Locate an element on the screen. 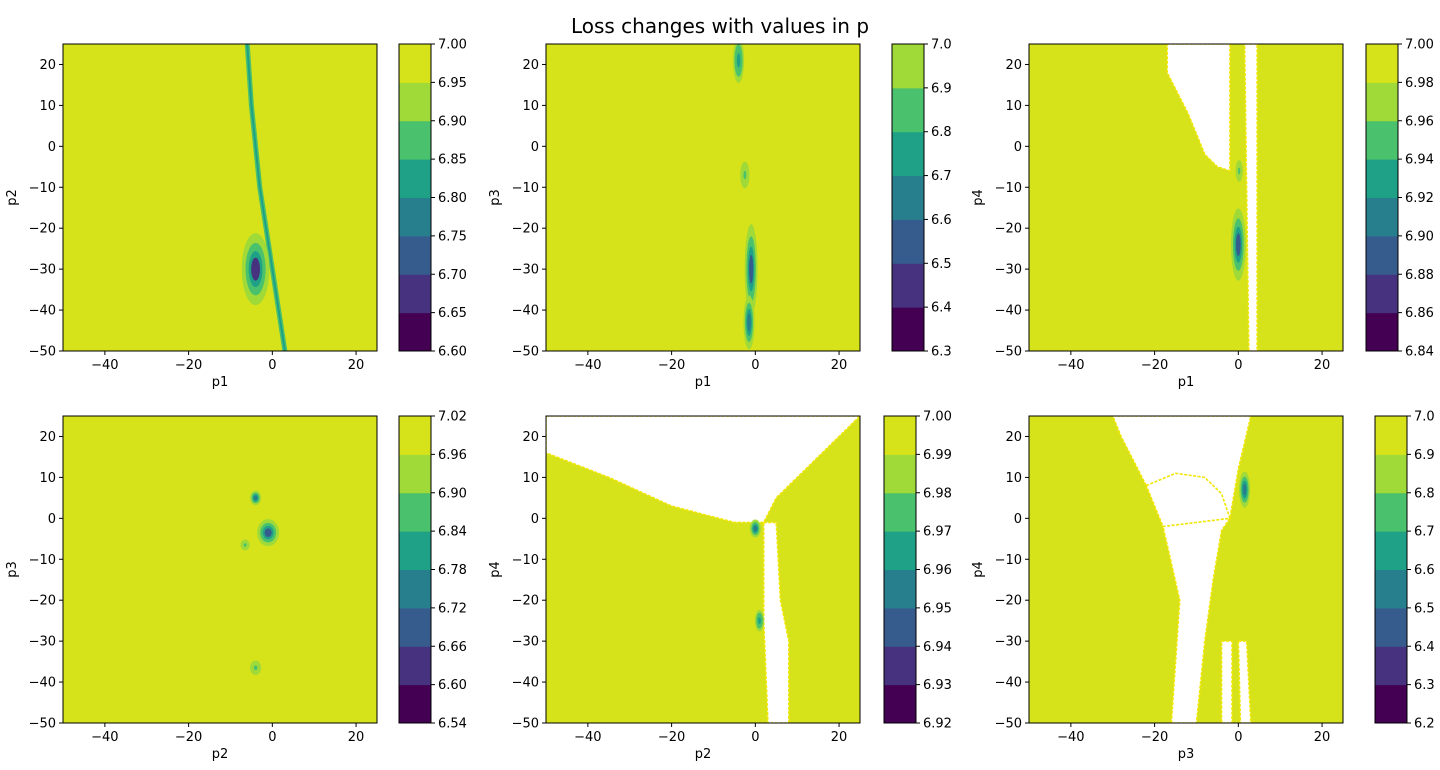 The height and width of the screenshot is (770, 1440). colorbar-tick-label: 6.85 is located at coordinates (452, 160).